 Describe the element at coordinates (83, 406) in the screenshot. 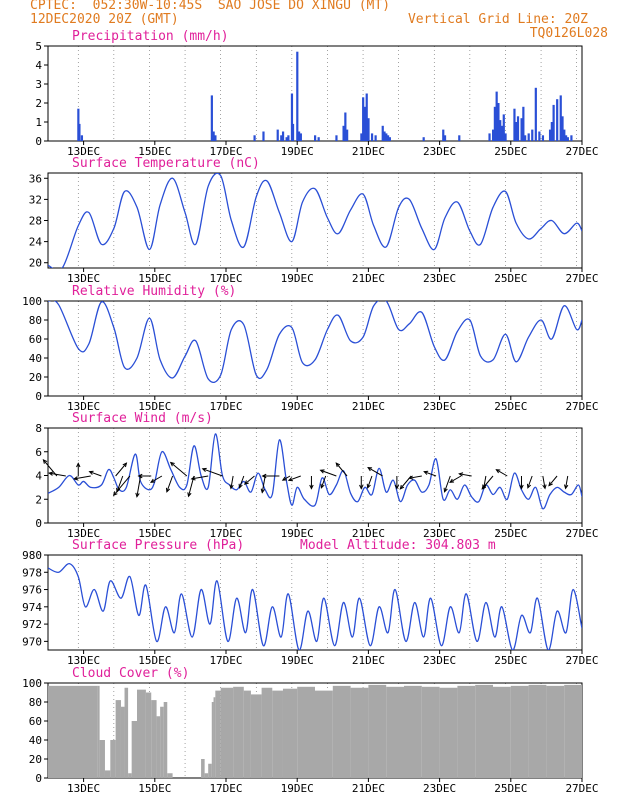

I see `x-tick-label: 13DEC` at that location.